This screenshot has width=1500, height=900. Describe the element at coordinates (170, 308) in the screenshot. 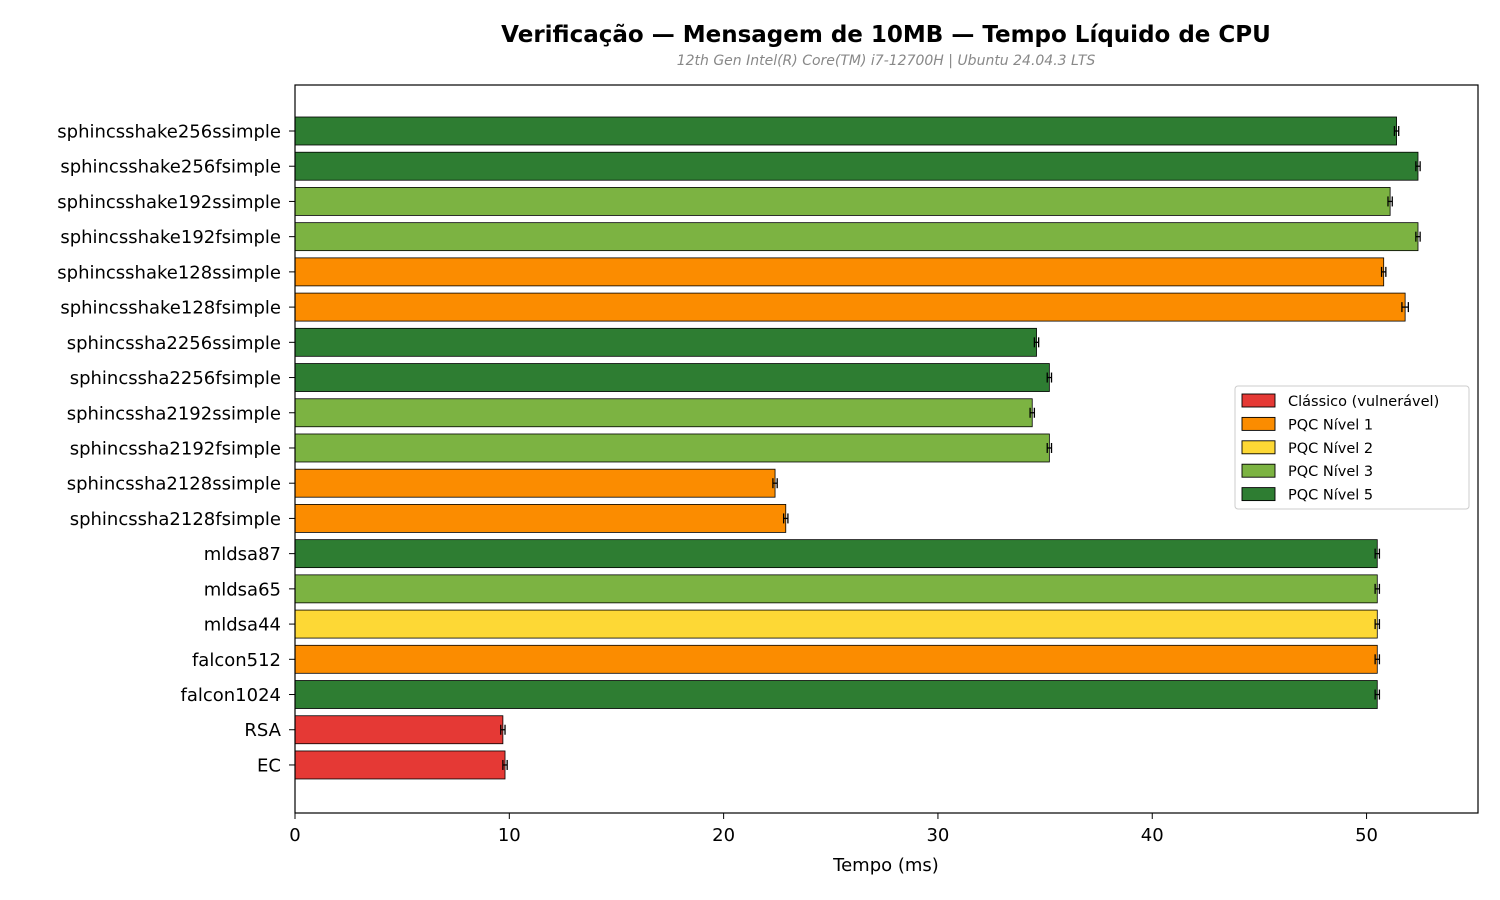

I see `y-tick-label: sphincsshake128fsimple` at that location.